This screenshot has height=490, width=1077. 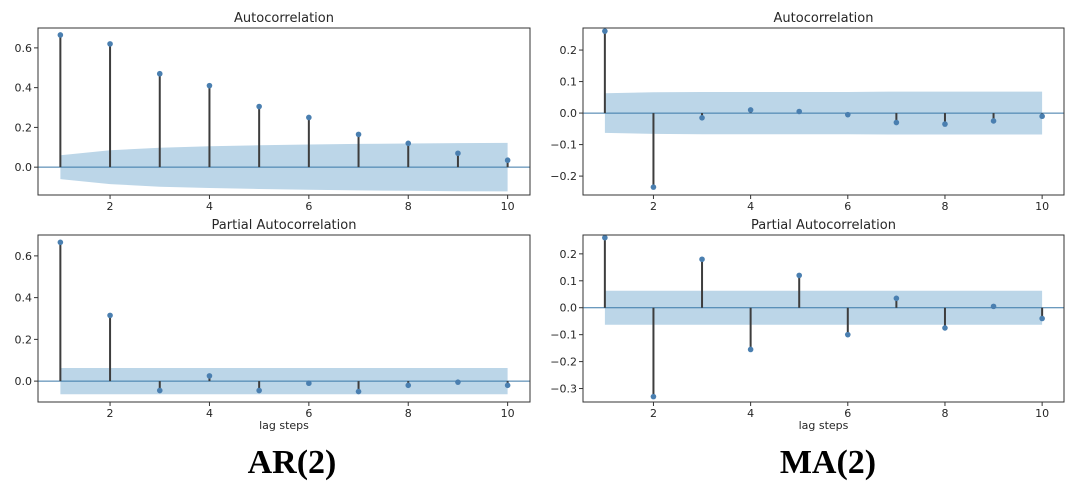 I want to click on y-tick-label: −0.3, so click(x=563, y=389).